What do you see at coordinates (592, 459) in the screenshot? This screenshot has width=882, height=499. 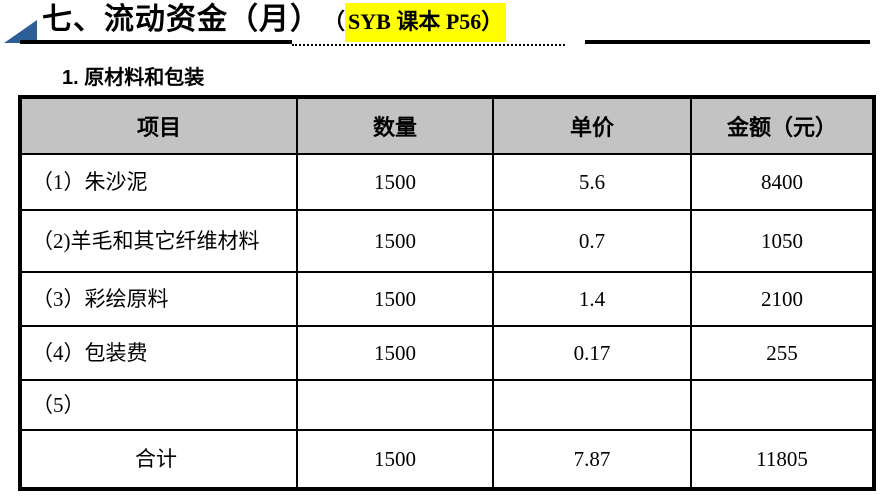 I see `cell-total-unit-price: 7.87` at bounding box center [592, 459].